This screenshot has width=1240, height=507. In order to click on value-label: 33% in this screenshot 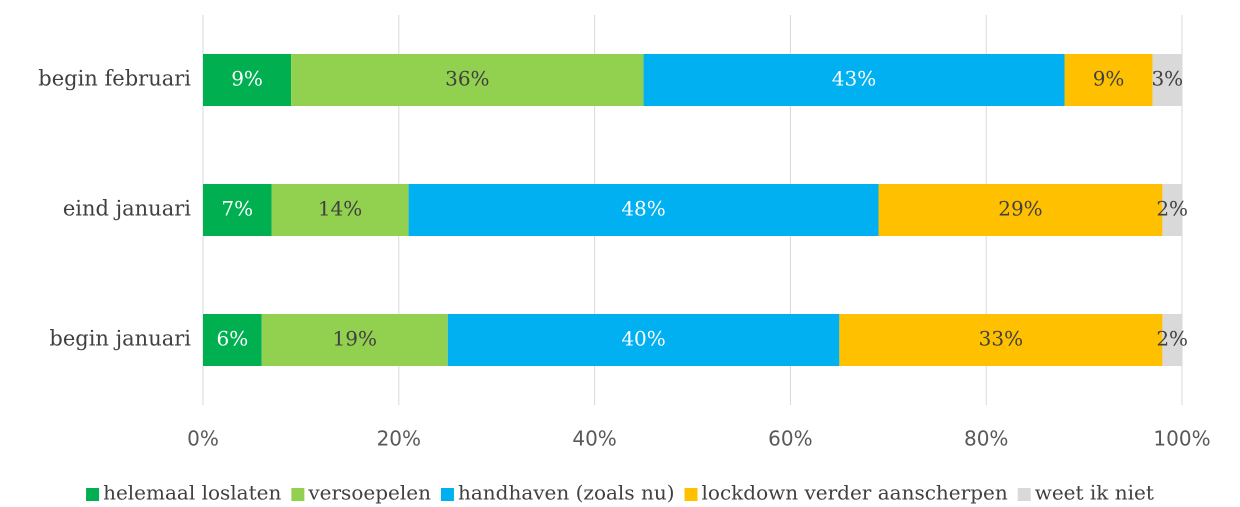, I will do `click(1001, 339)`.